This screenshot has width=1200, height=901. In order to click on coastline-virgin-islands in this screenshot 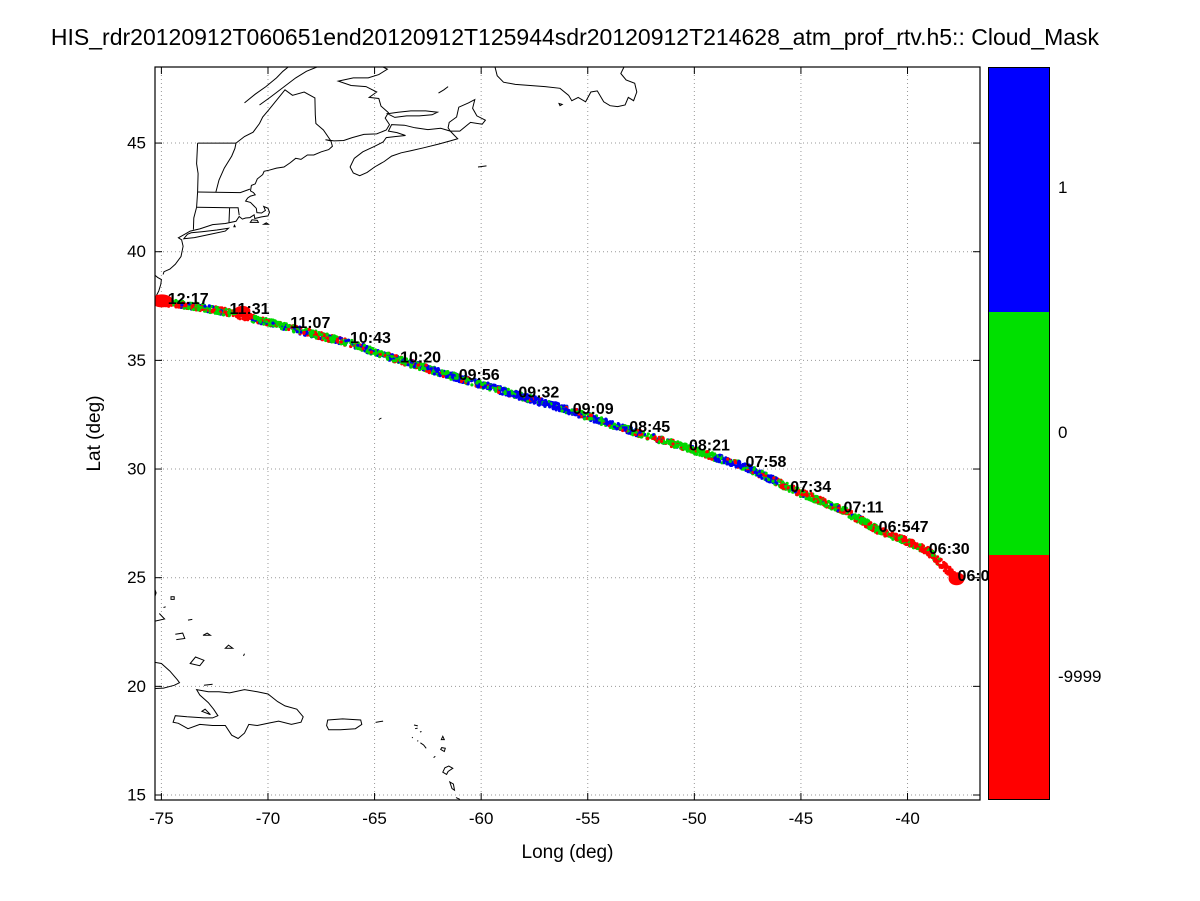, I will do `click(379, 721)`.